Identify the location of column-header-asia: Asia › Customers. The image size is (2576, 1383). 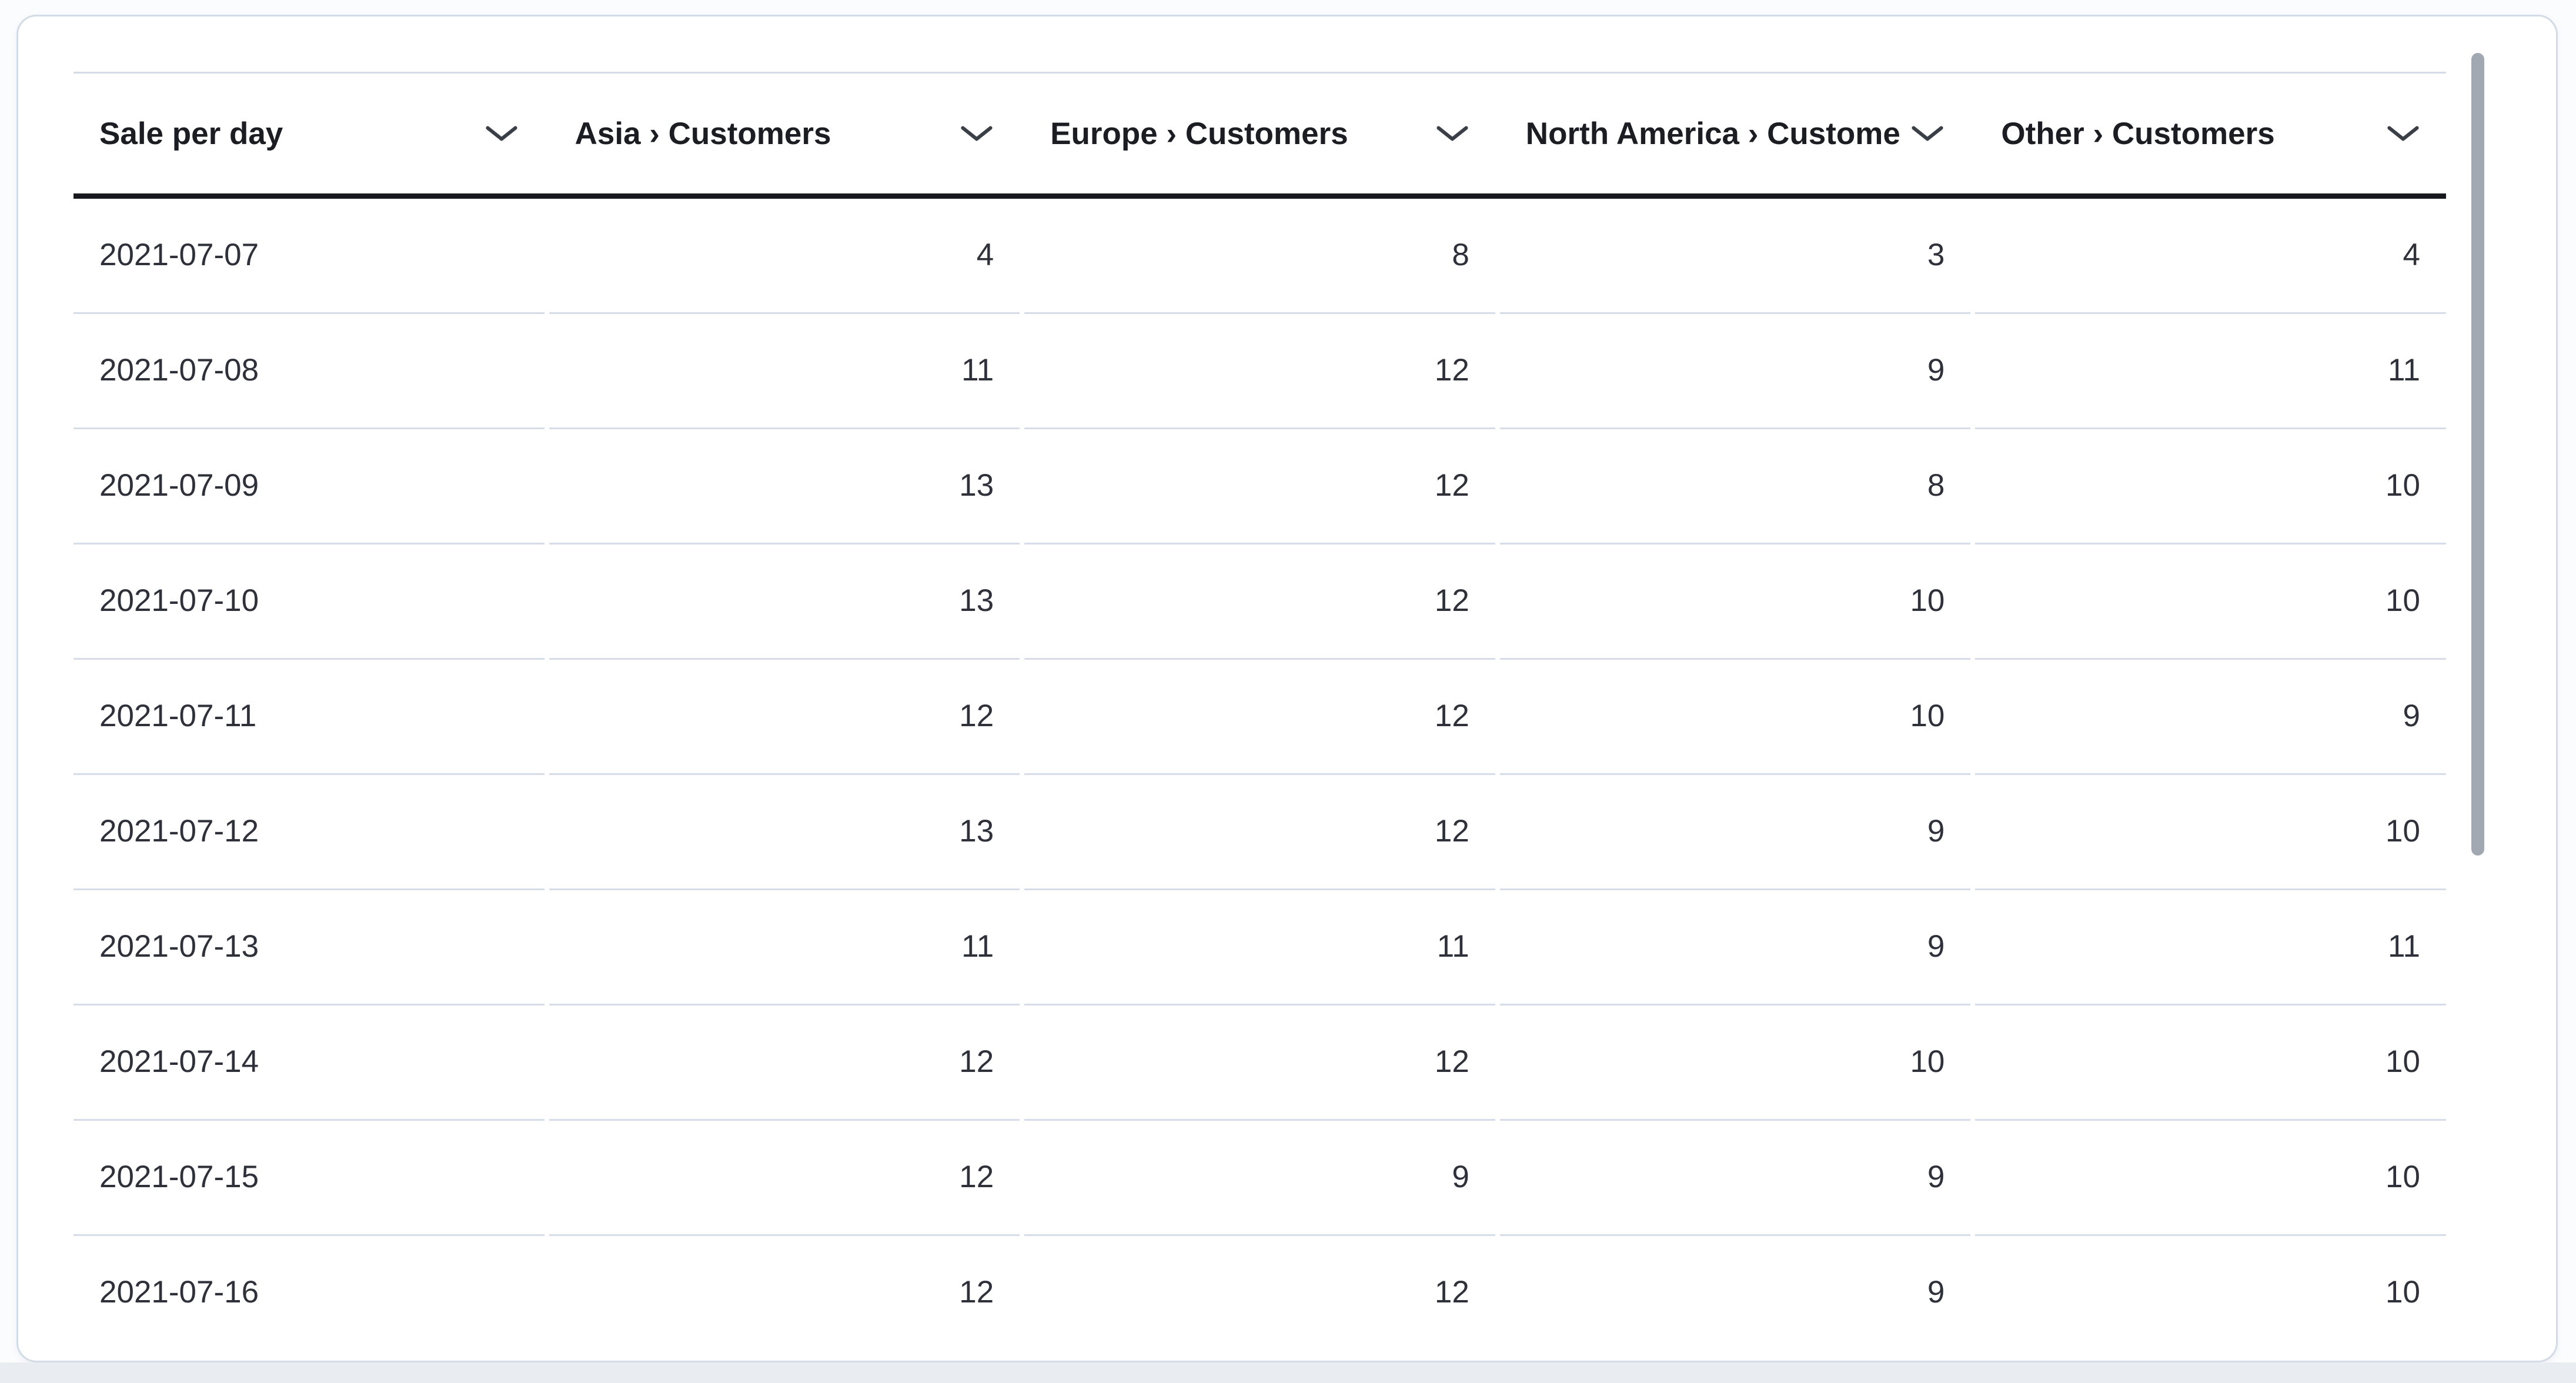
(784, 133).